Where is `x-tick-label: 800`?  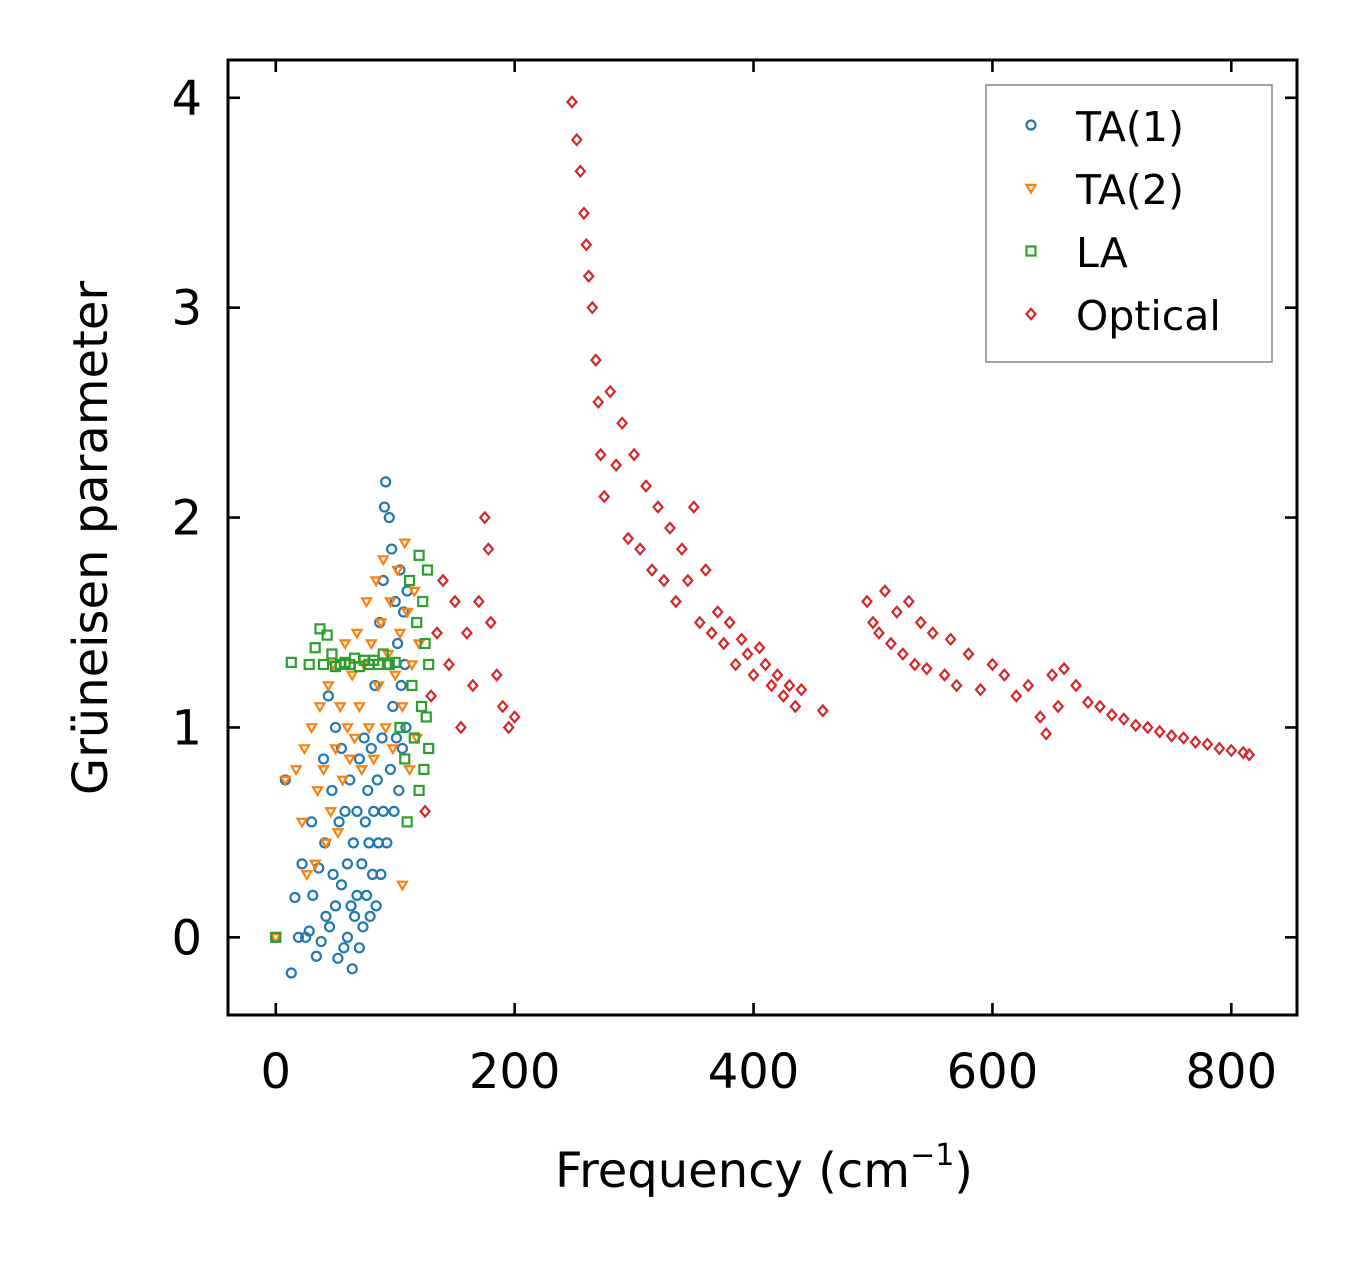 x-tick-label: 800 is located at coordinates (1231, 1072).